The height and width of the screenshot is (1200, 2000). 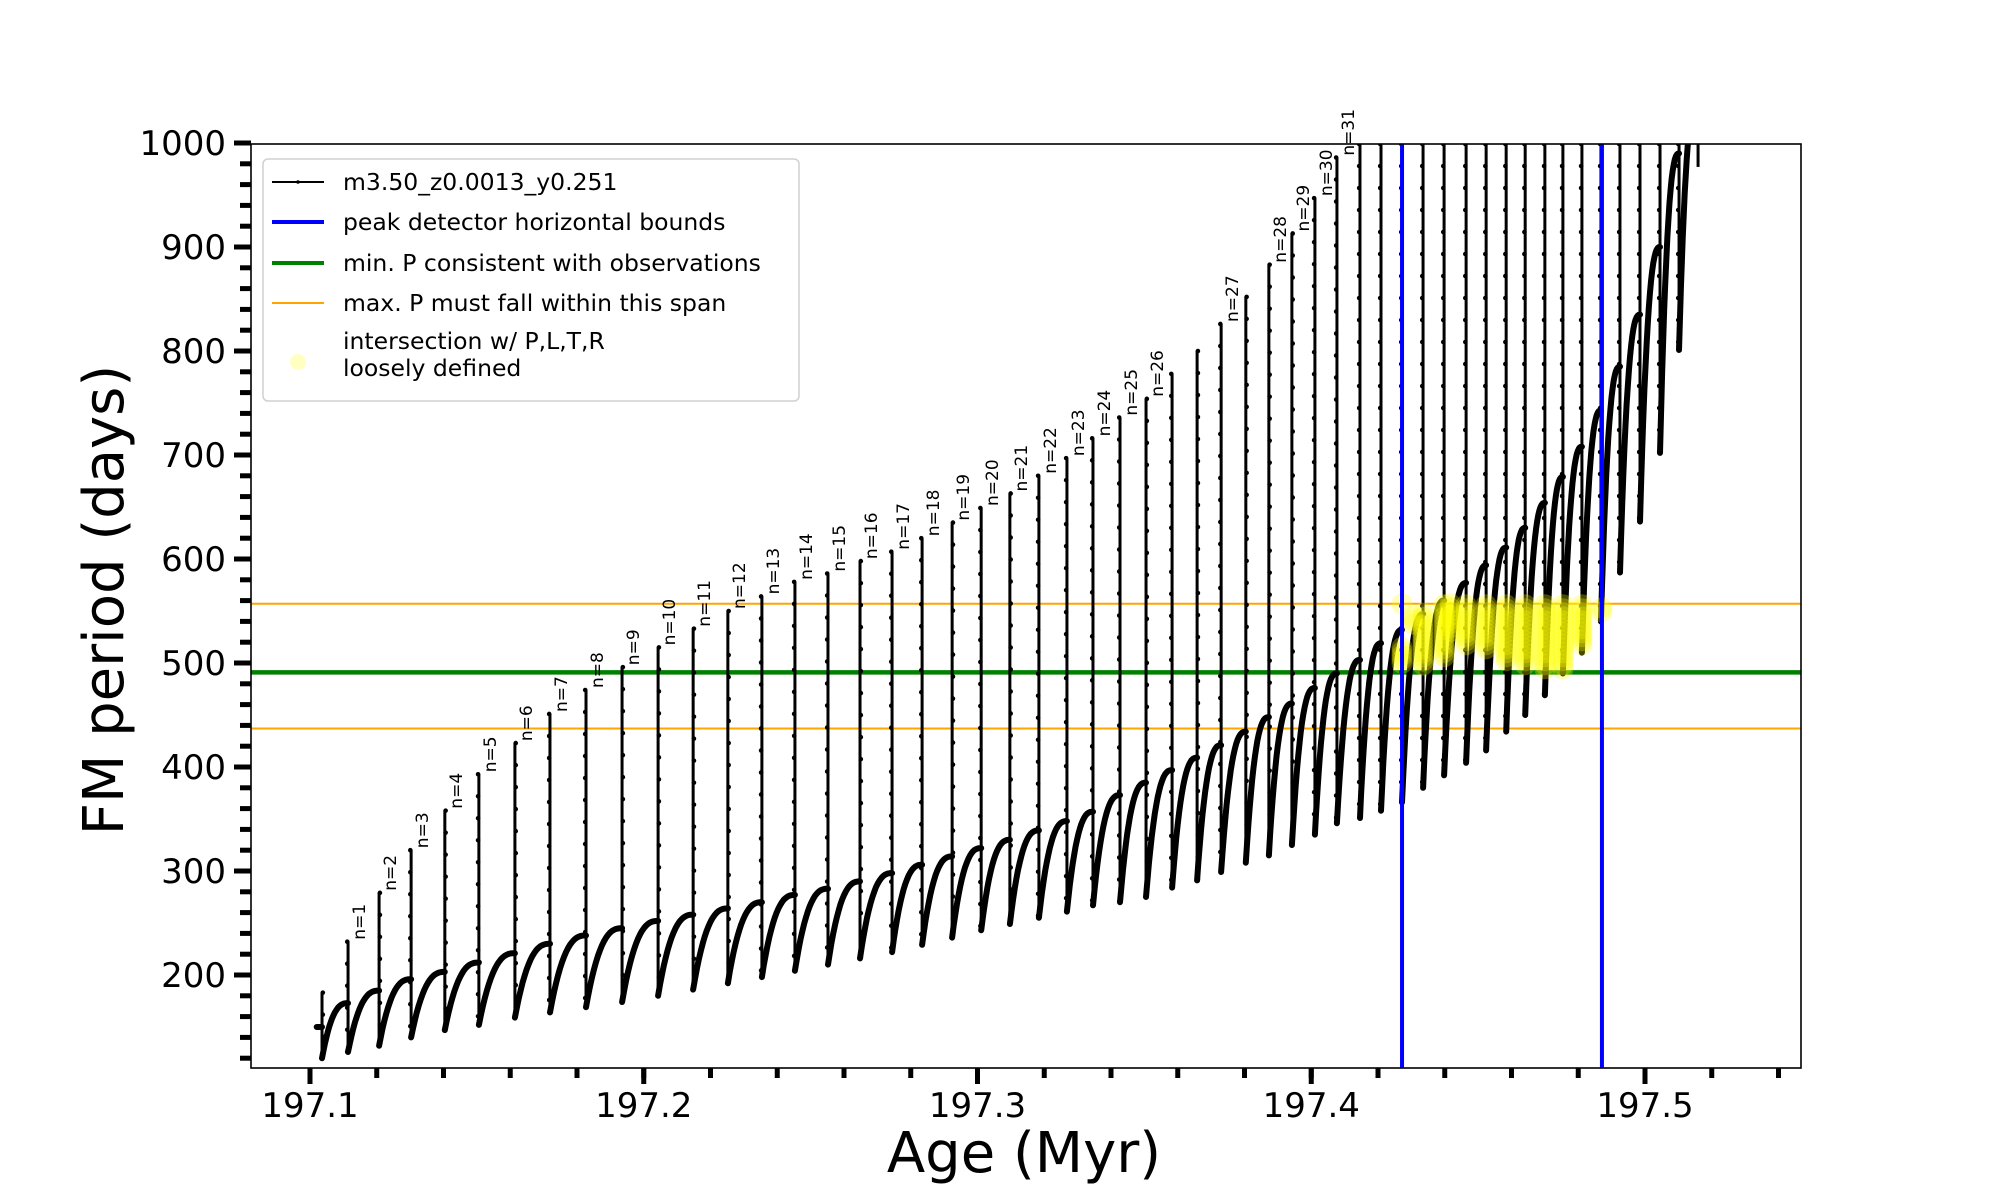 What do you see at coordinates (634, 647) in the screenshot?
I see `pulse-label: n=9` at bounding box center [634, 647].